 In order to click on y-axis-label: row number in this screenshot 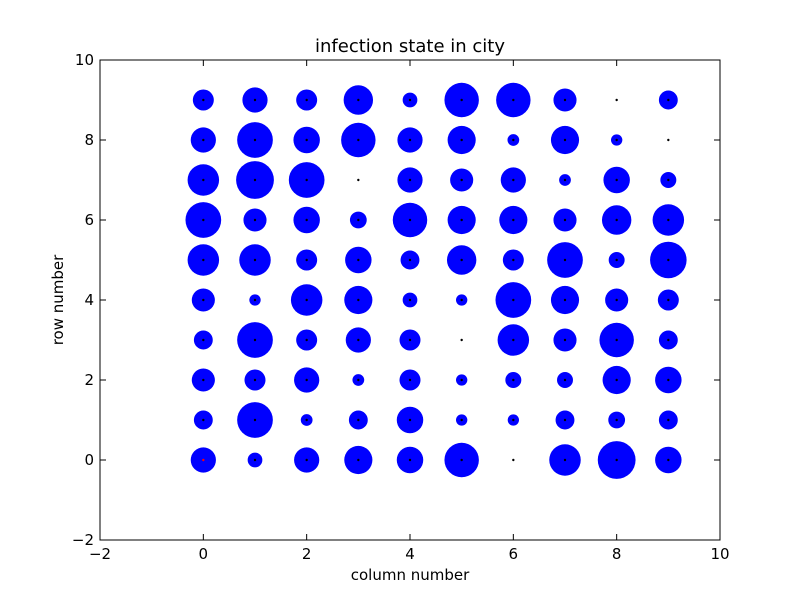, I will do `click(58, 299)`.